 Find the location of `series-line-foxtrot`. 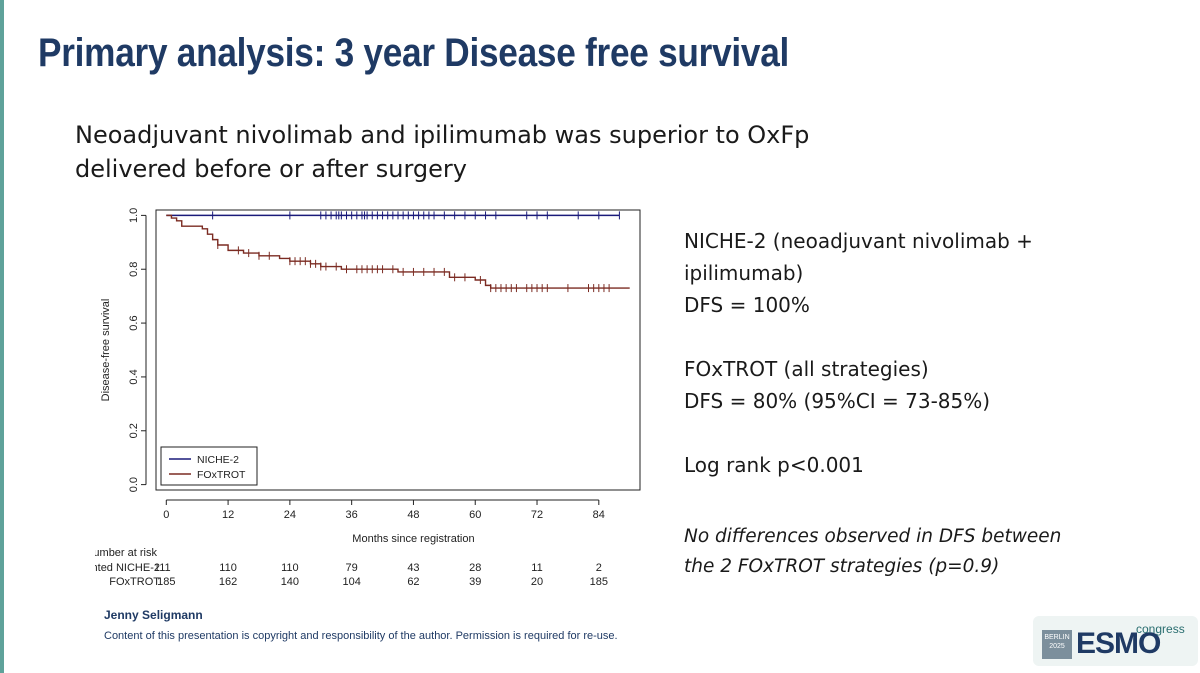

series-line-foxtrot is located at coordinates (398, 251).